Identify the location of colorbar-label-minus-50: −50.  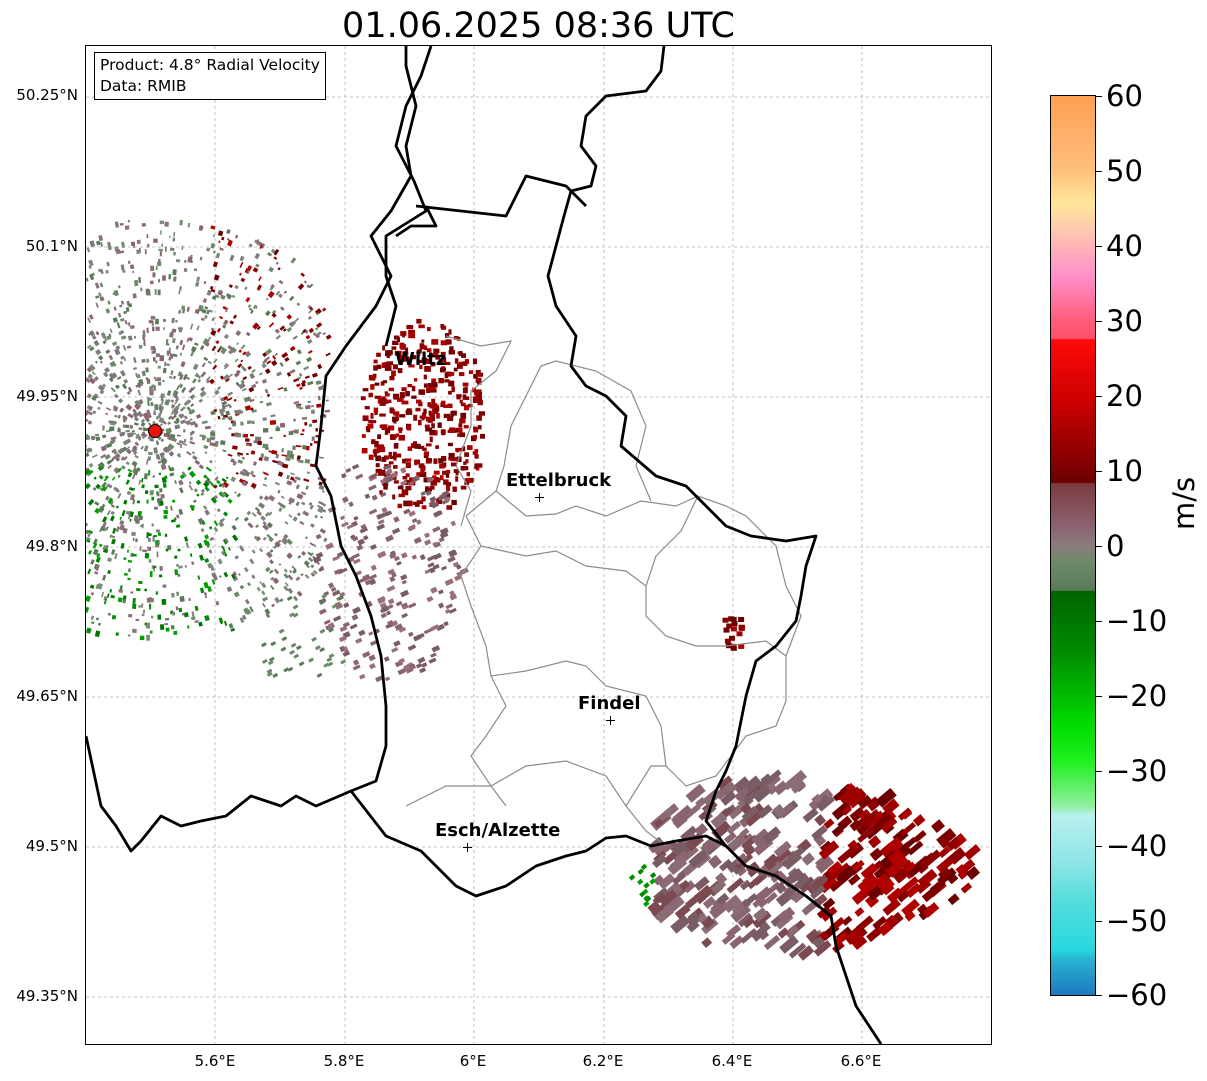
(1137, 921).